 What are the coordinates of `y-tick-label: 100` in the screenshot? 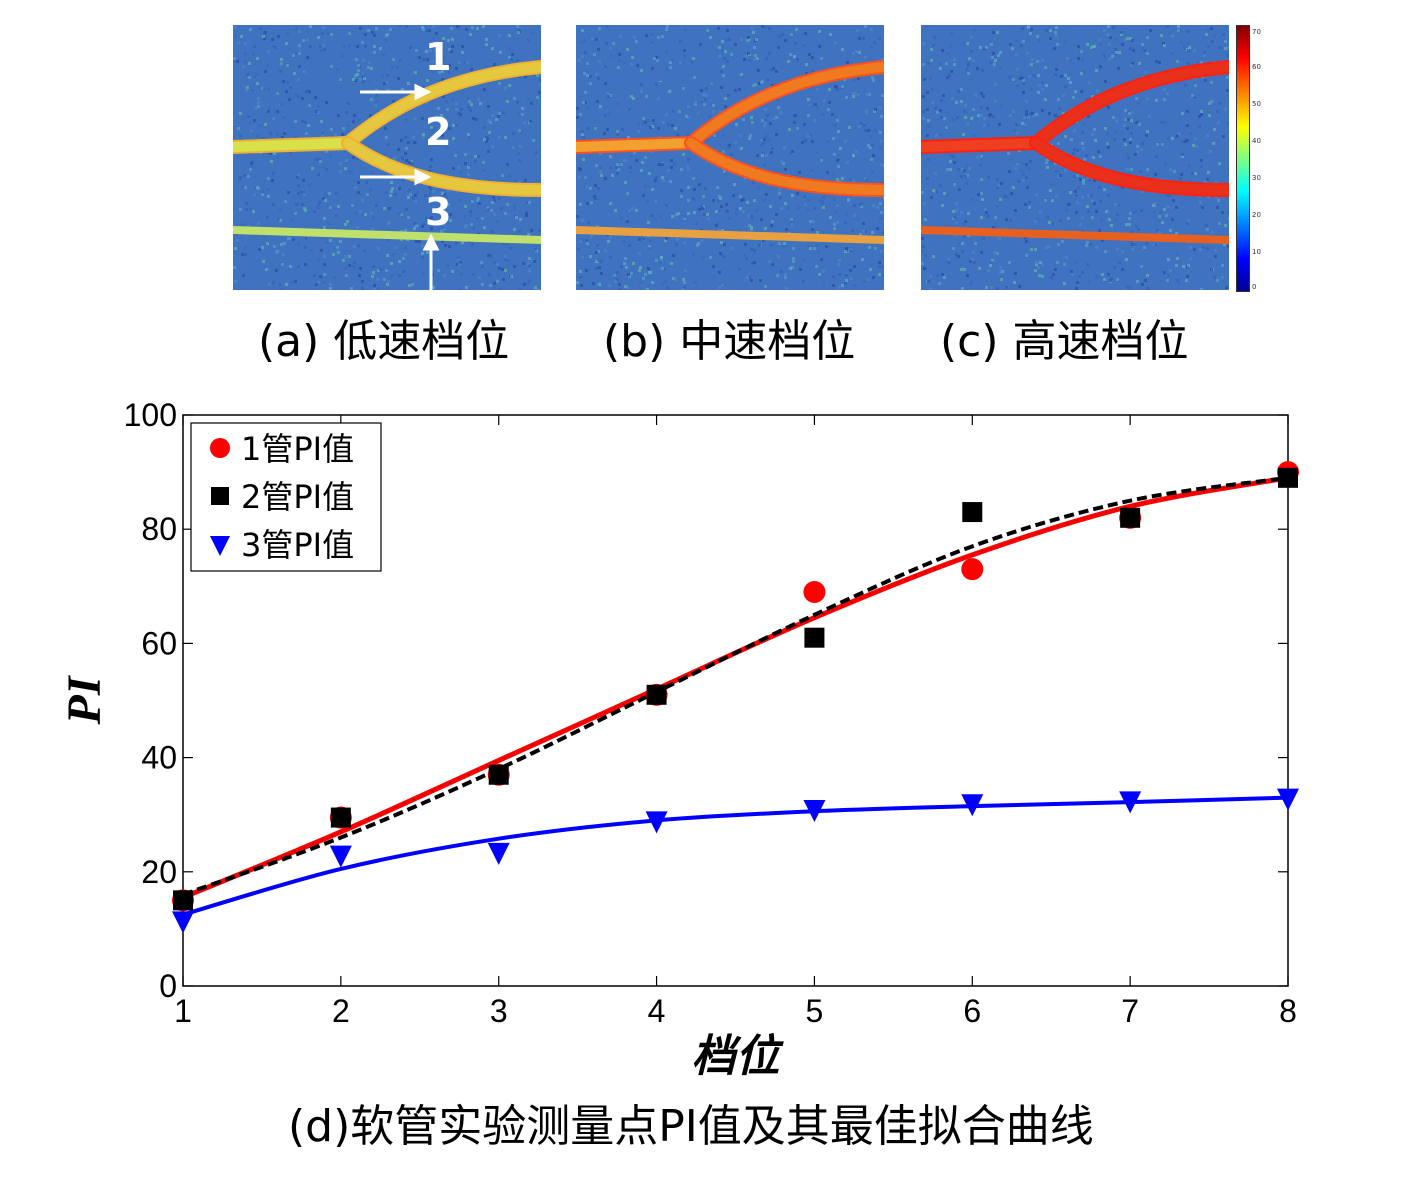 It's located at (150, 415).